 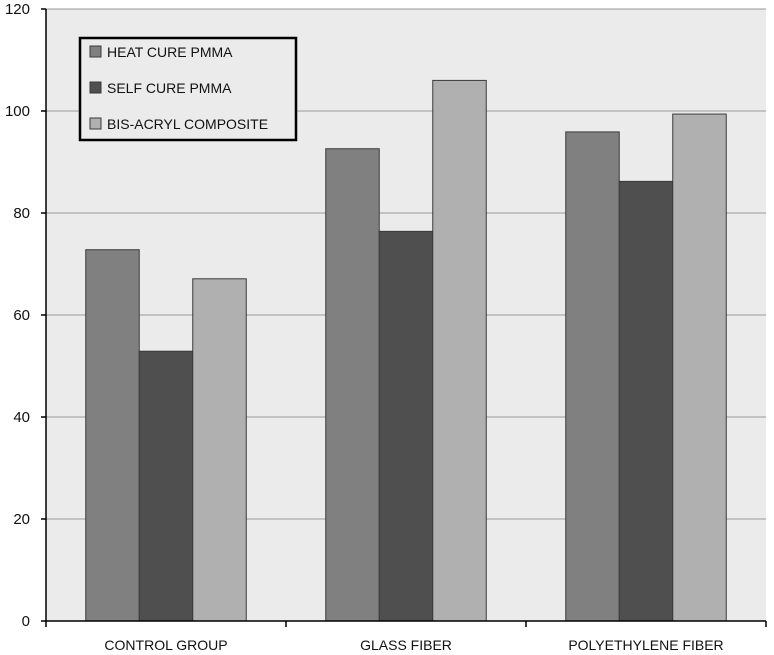 I want to click on x-tick-label: CONTROL GROUP, so click(x=165, y=645).